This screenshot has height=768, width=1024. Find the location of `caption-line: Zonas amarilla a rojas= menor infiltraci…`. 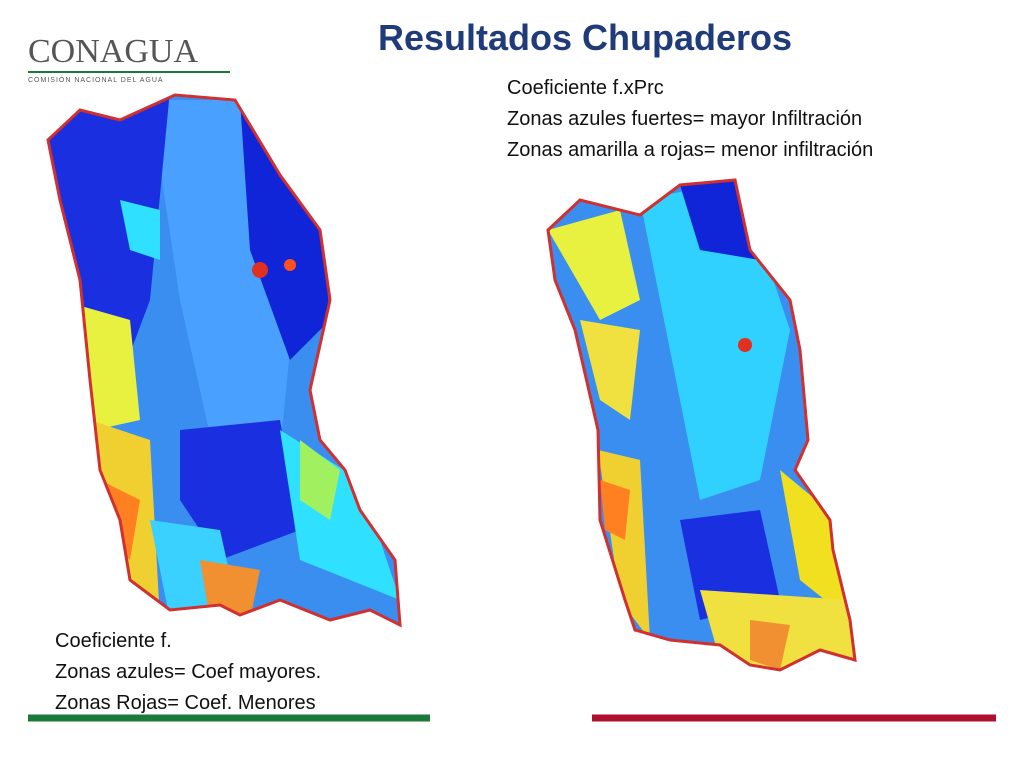

caption-line: Zonas amarilla a rojas= menor infiltraci… is located at coordinates (690, 150).